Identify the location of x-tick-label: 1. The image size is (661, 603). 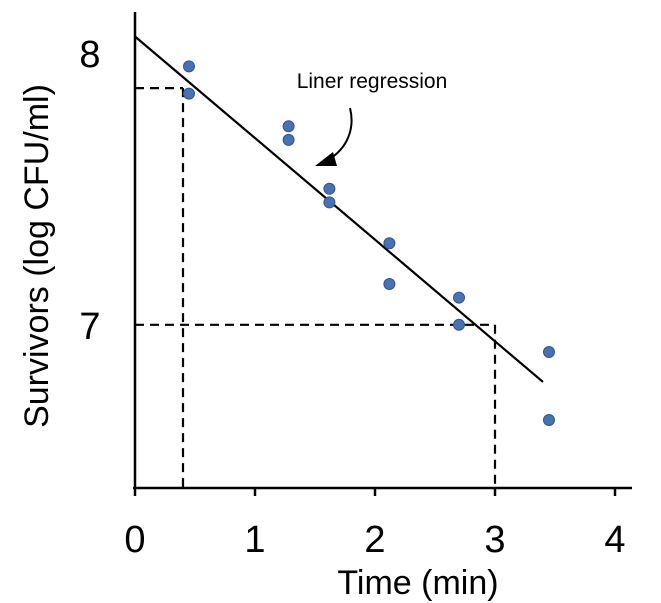
(254, 540).